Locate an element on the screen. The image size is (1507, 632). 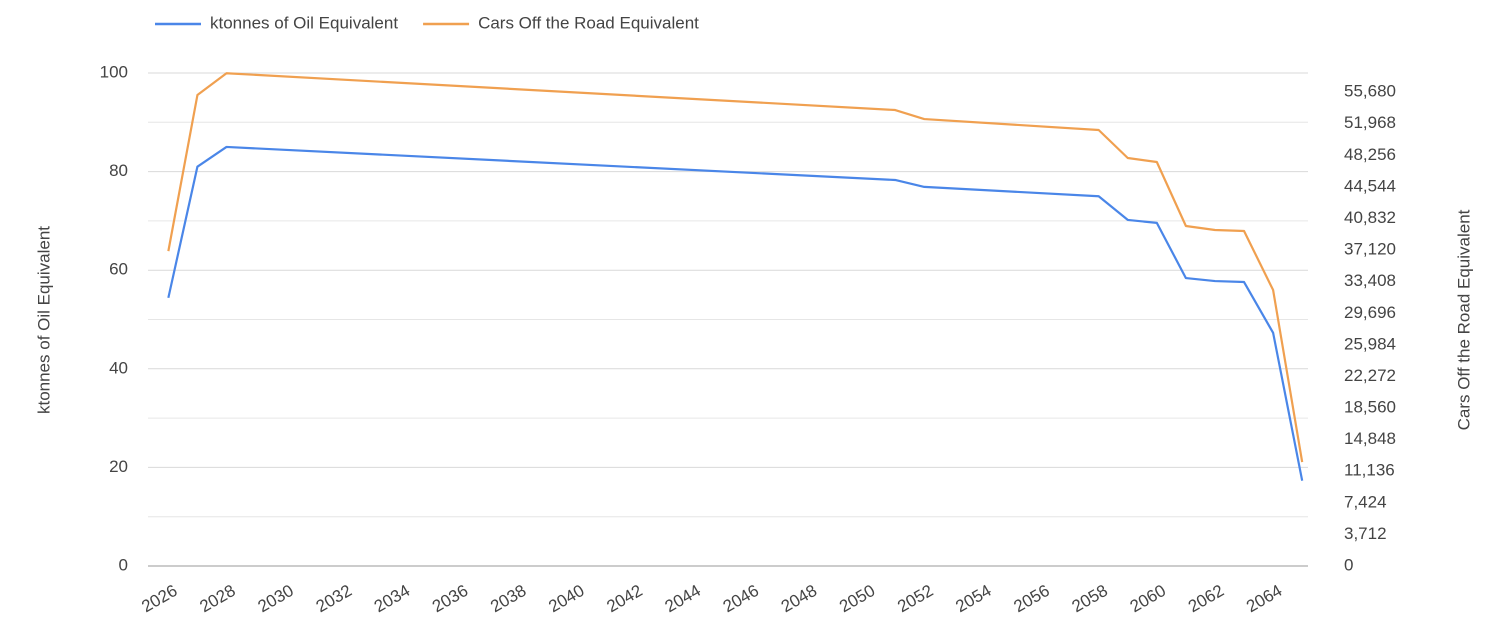
x-tick-label: 2044 is located at coordinates (683, 598).